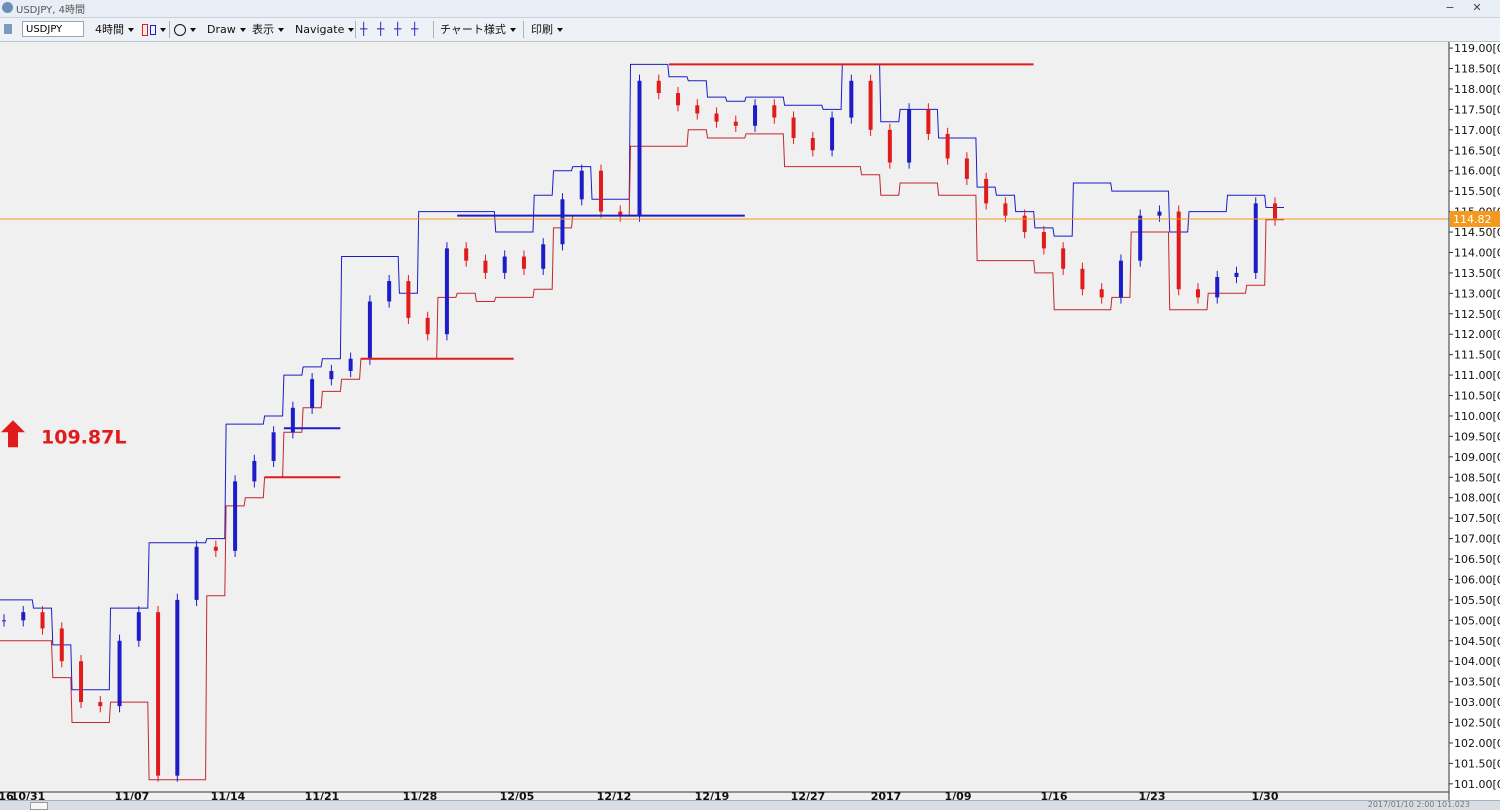 The height and width of the screenshot is (810, 1500). Describe the element at coordinates (1477, 723) in the screenshot. I see `y-tick-label: 102.50[0` at that location.